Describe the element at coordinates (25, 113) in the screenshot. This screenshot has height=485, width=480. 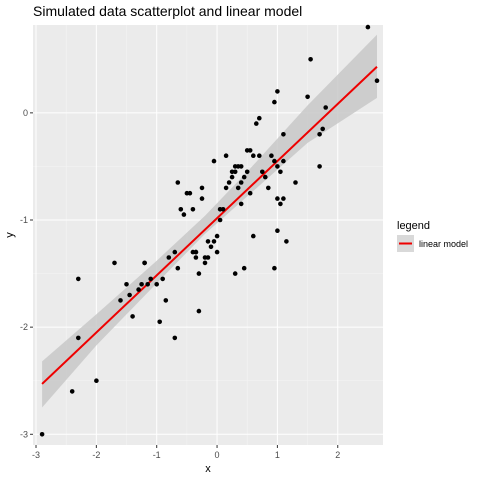
I see `y-tick-label: 0` at that location.